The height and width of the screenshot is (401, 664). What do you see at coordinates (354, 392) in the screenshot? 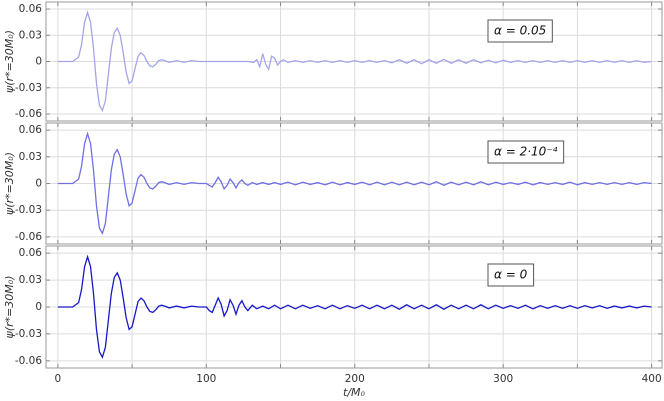
I see `x-axis-label: t/M₀` at bounding box center [354, 392].